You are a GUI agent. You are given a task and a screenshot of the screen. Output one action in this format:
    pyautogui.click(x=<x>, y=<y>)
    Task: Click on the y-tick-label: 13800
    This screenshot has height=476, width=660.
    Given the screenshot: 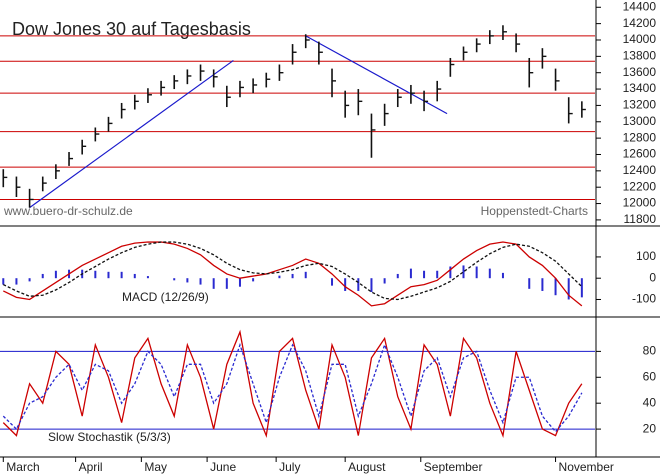 What is the action you would take?
    pyautogui.click(x=640, y=56)
    